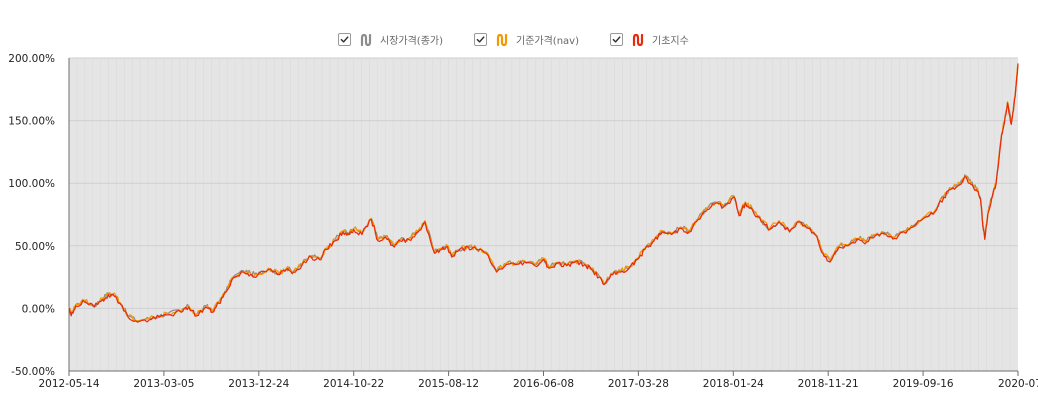  Describe the element at coordinates (258, 384) in the screenshot. I see `x-tick-label: 2013-12-24` at that location.